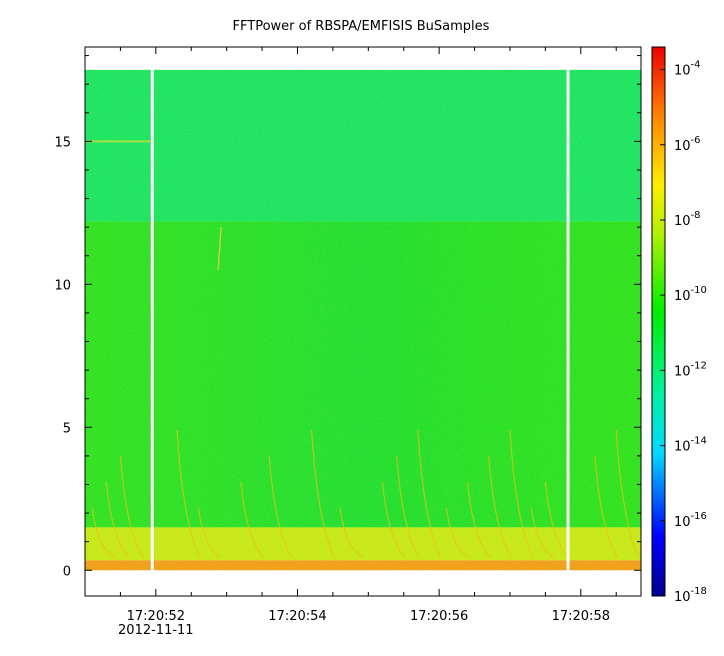 The height and width of the screenshot is (656, 724). I want to click on x-tick-label: 17:20:56, so click(439, 616).